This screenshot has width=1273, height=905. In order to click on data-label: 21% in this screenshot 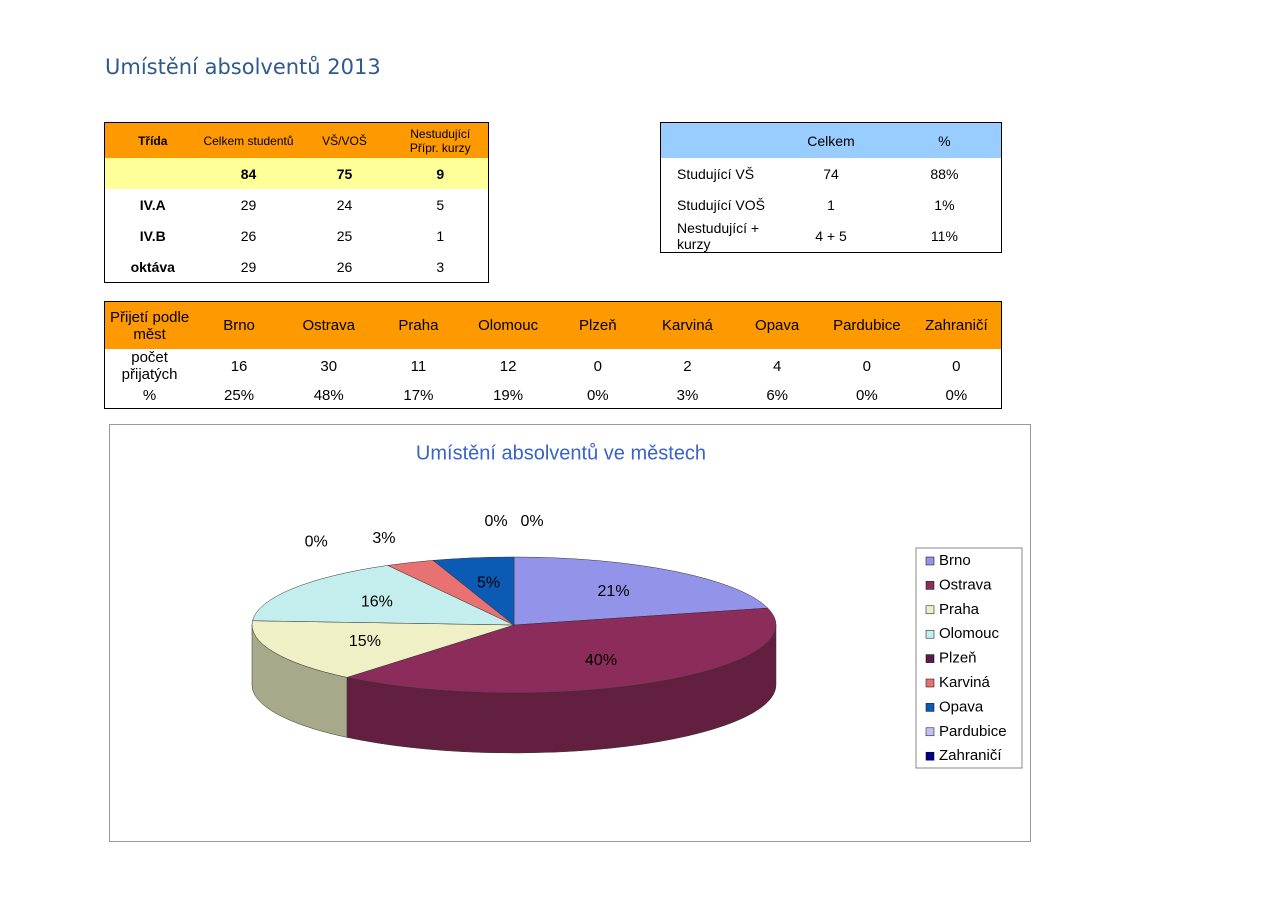, I will do `click(614, 591)`.